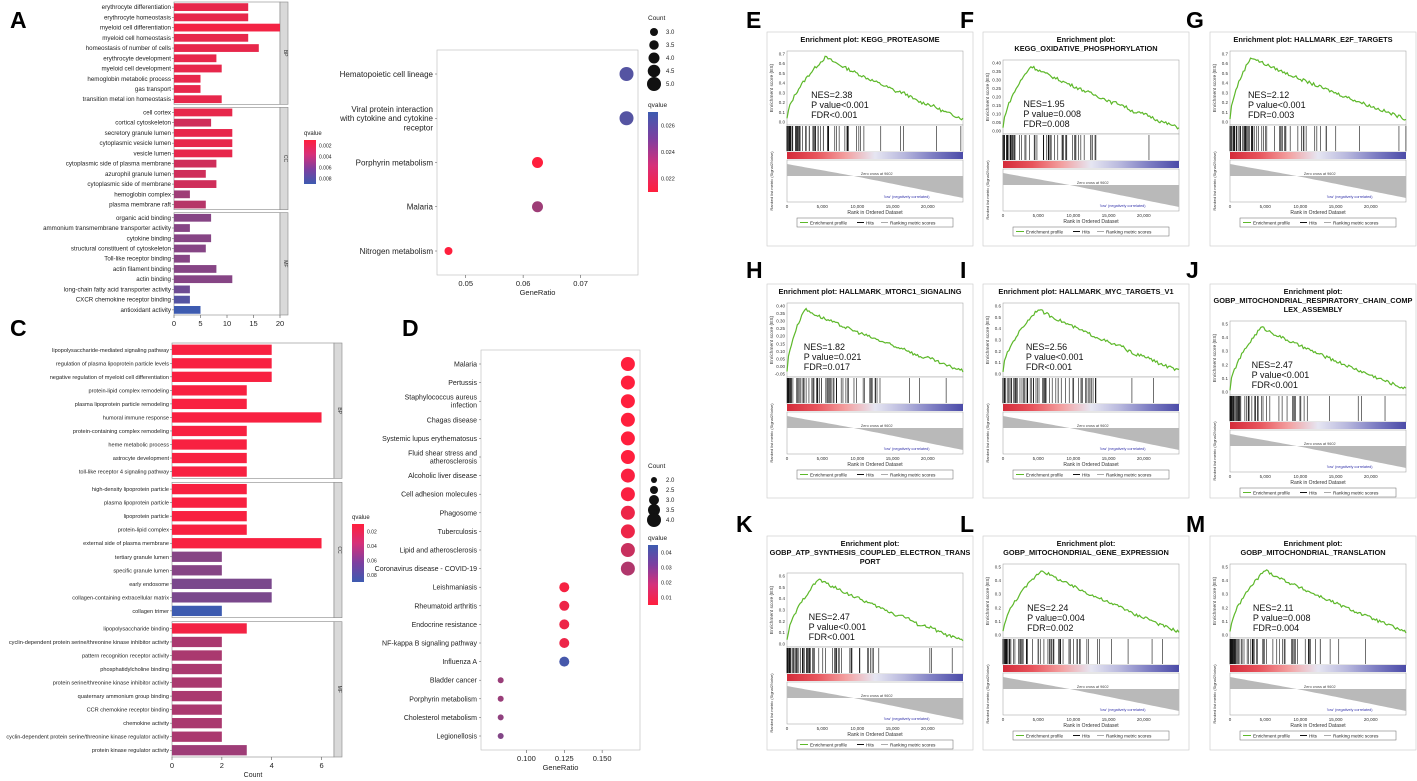 Image resolution: width=1417 pixels, height=781 pixels. What do you see at coordinates (372, 547) in the screenshot?
I see `legend-tick-label: 0.04` at bounding box center [372, 547].